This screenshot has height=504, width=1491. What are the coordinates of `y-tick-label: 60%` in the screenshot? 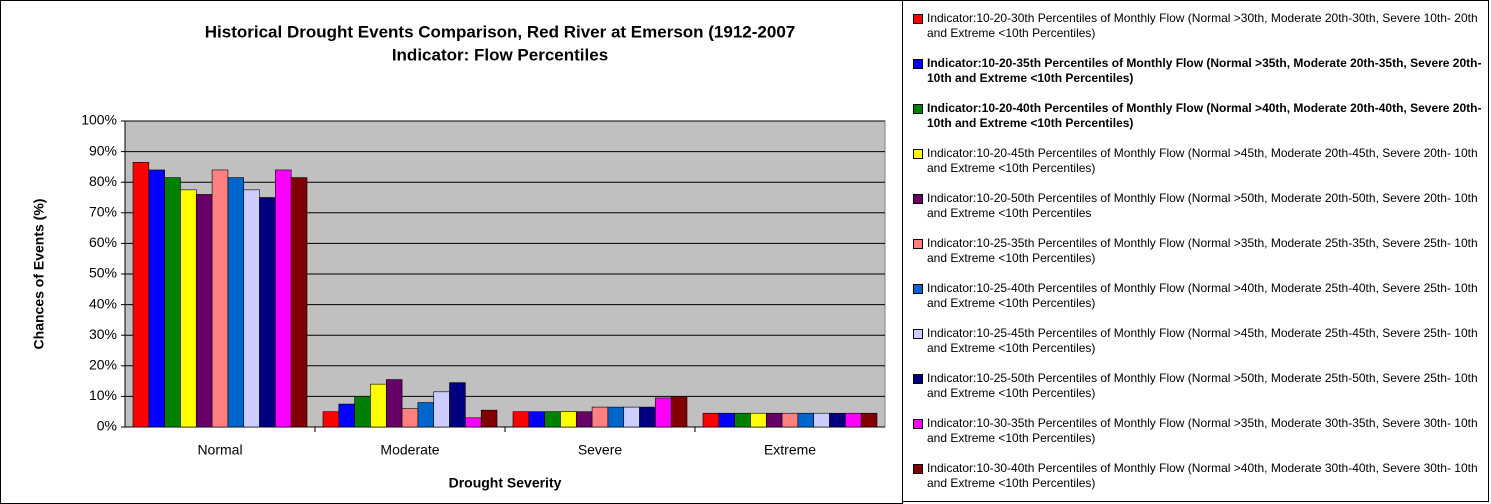 It's located at (103, 242).